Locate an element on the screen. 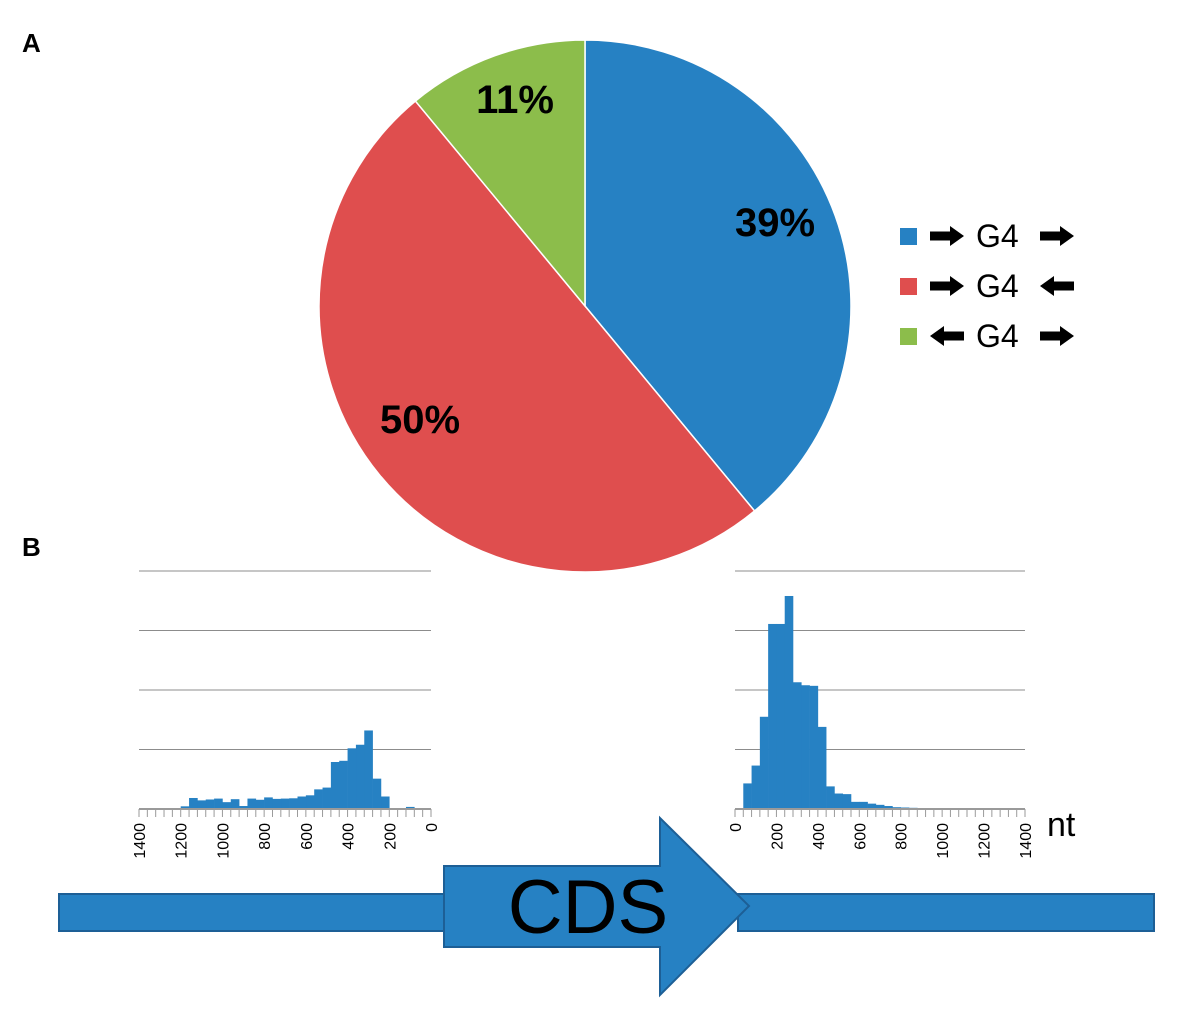 The image size is (1183, 1025). histogram-upstream: 1400 1200 1000 800 600 400 200 0 is located at coordinates (286, 714).